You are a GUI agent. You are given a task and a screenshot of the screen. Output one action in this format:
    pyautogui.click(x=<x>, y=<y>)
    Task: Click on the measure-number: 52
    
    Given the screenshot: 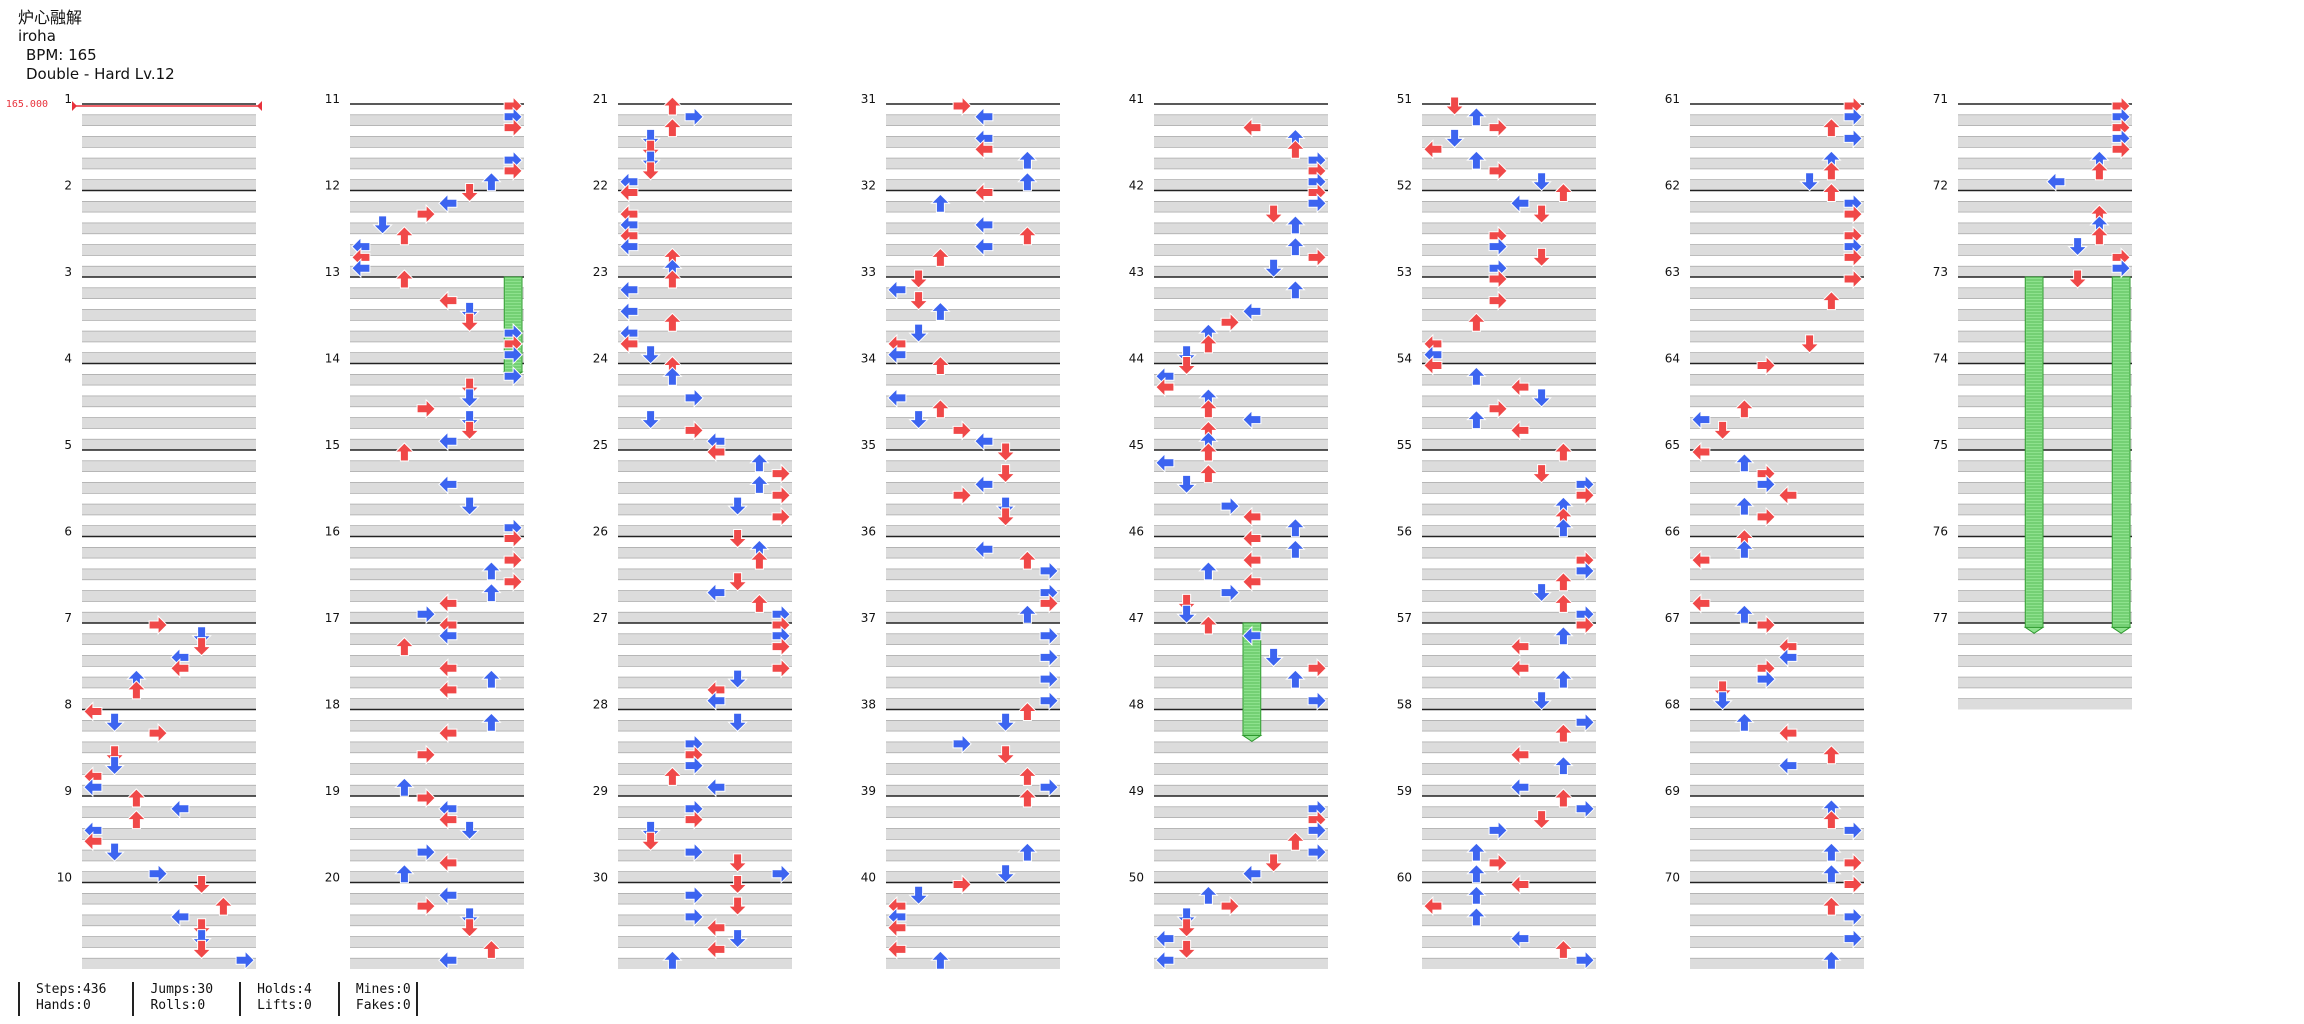 What is the action you would take?
    pyautogui.click(x=1404, y=186)
    